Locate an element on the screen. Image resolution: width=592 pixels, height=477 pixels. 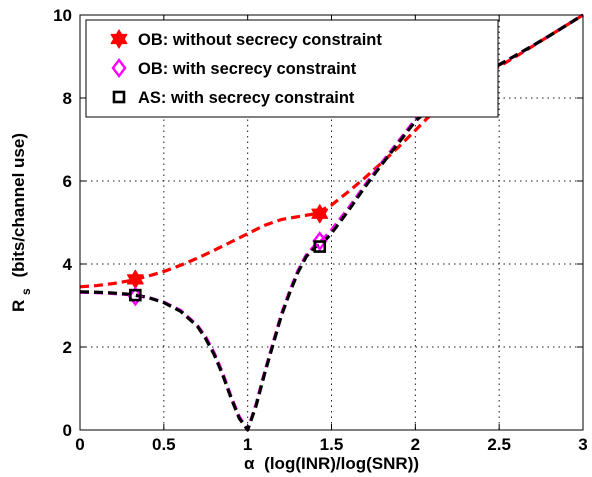
legend-item: OB: with secrecy constraint is located at coordinates (234, 68).